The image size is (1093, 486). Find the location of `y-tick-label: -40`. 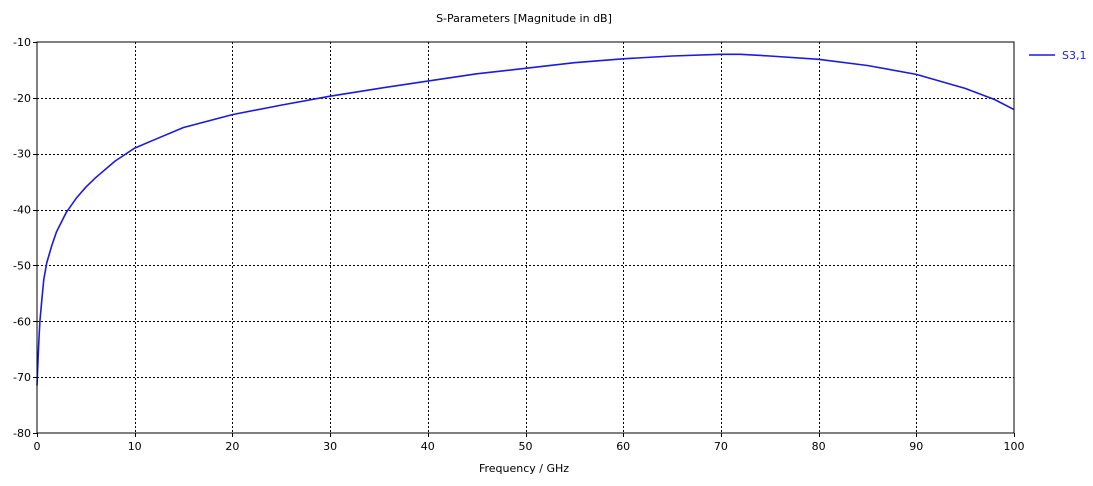

y-tick-label: -40 is located at coordinates (22, 210).